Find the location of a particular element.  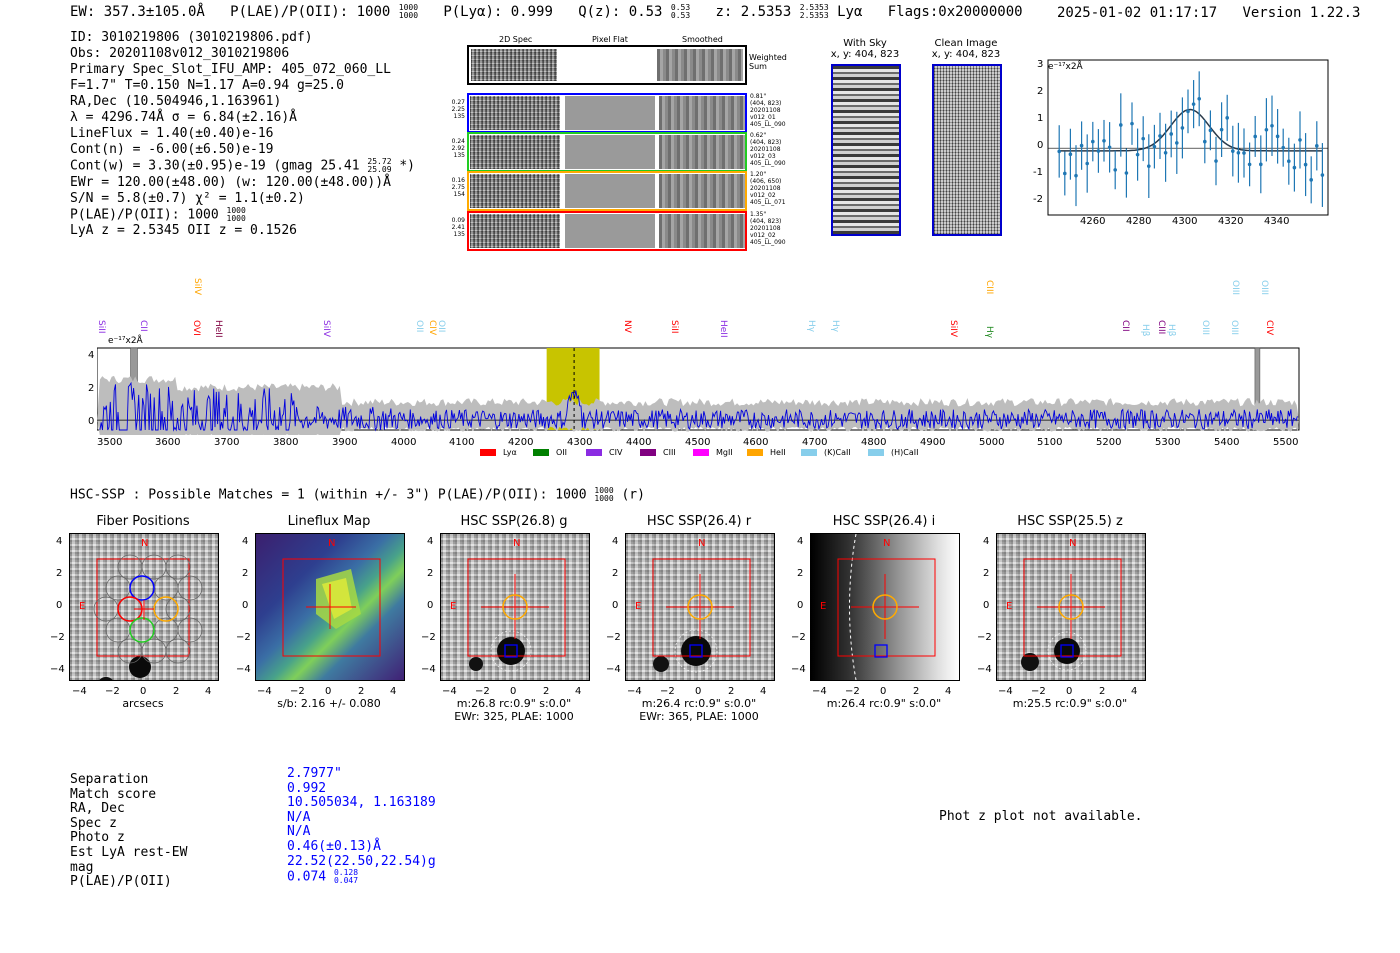

info-lambda: λ = 4296.74Å σ = 6.84(±2.16)Å is located at coordinates (183, 117).